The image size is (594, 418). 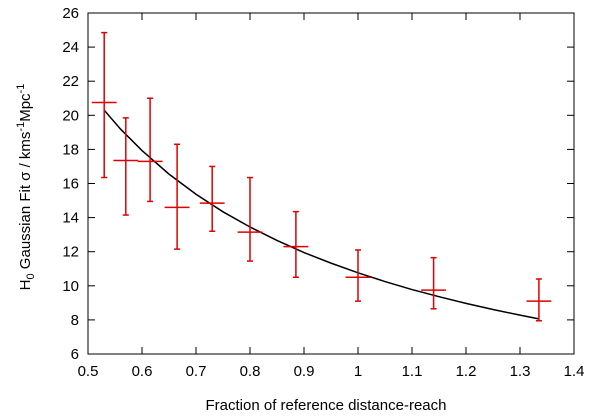 I want to click on y-axis-label-prefix-sub: 0, so click(x=31, y=276).